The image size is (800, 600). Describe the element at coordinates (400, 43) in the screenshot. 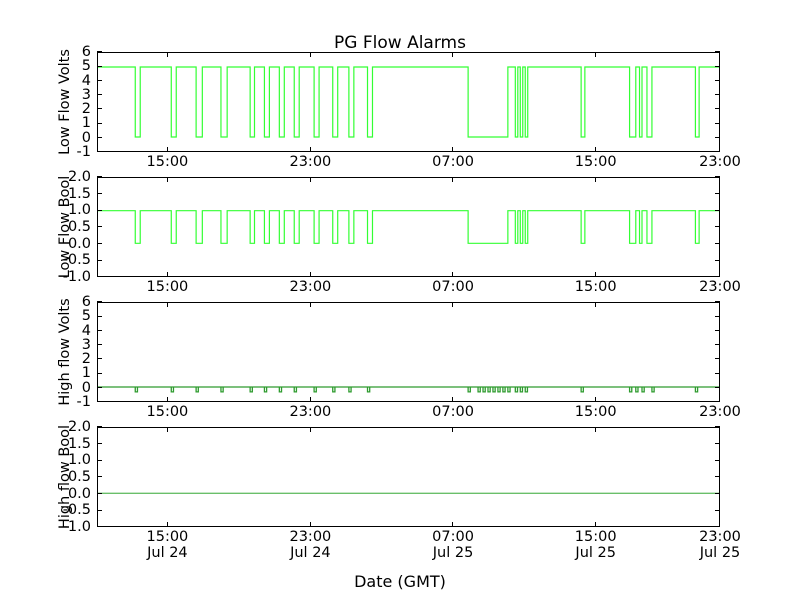

I see `chart-title: PG Flow Alarms` at that location.